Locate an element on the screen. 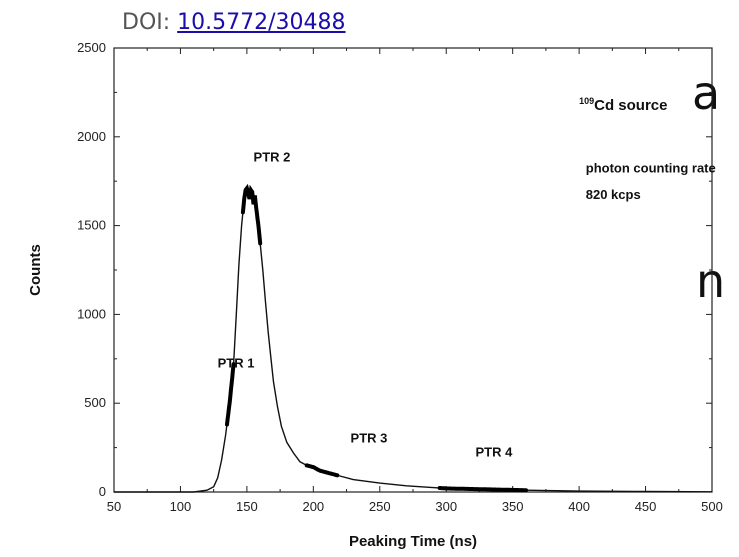  chart-annotation: PTR 2 is located at coordinates (272, 157).